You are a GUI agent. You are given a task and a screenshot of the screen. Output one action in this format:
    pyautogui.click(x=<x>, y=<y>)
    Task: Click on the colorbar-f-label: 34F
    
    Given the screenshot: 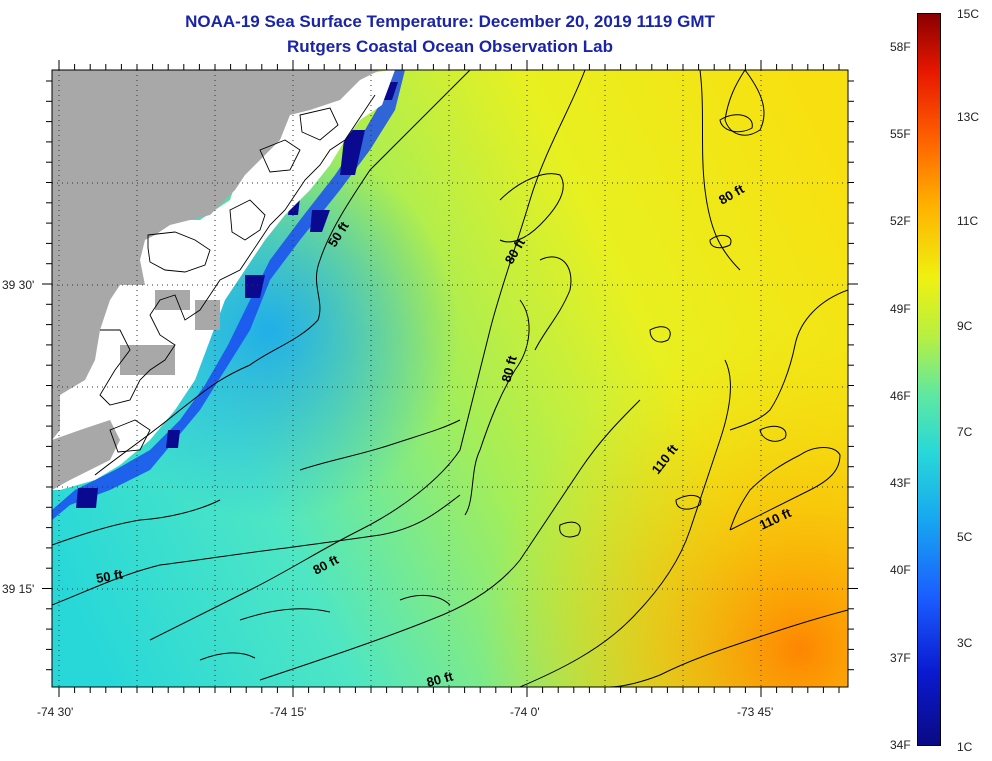 What is the action you would take?
    pyautogui.click(x=900, y=745)
    